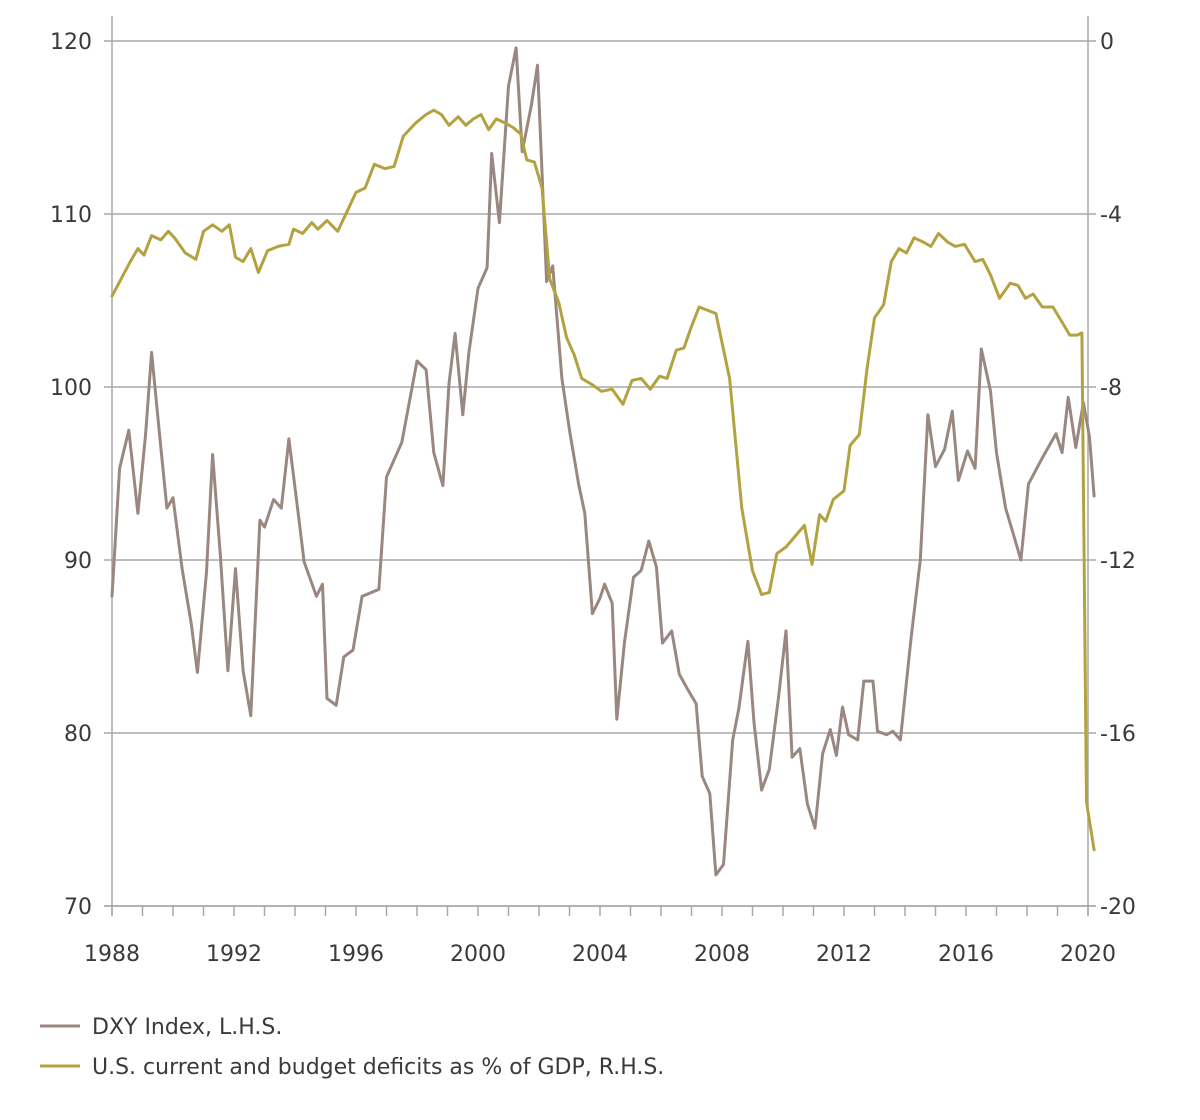 This screenshot has width=1200, height=1120. Describe the element at coordinates (71, 388) in the screenshot. I see `y-tick-label-left: 100` at that location.